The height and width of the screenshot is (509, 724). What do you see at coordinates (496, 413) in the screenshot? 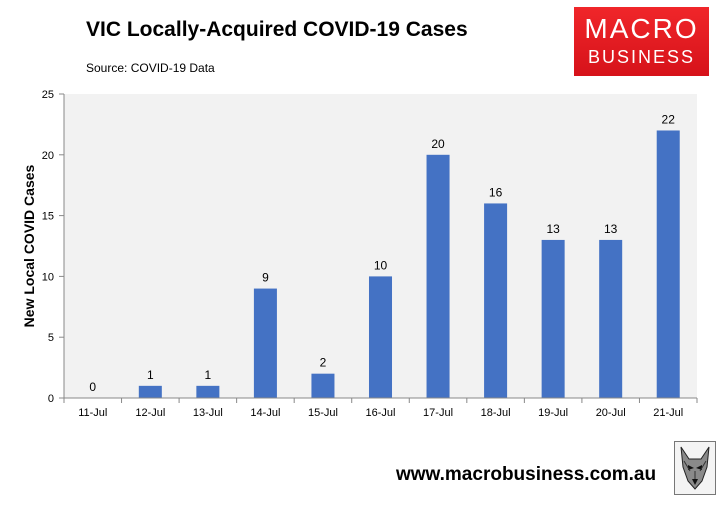
I see `x-tick-label: 18-Jul` at bounding box center [496, 413].